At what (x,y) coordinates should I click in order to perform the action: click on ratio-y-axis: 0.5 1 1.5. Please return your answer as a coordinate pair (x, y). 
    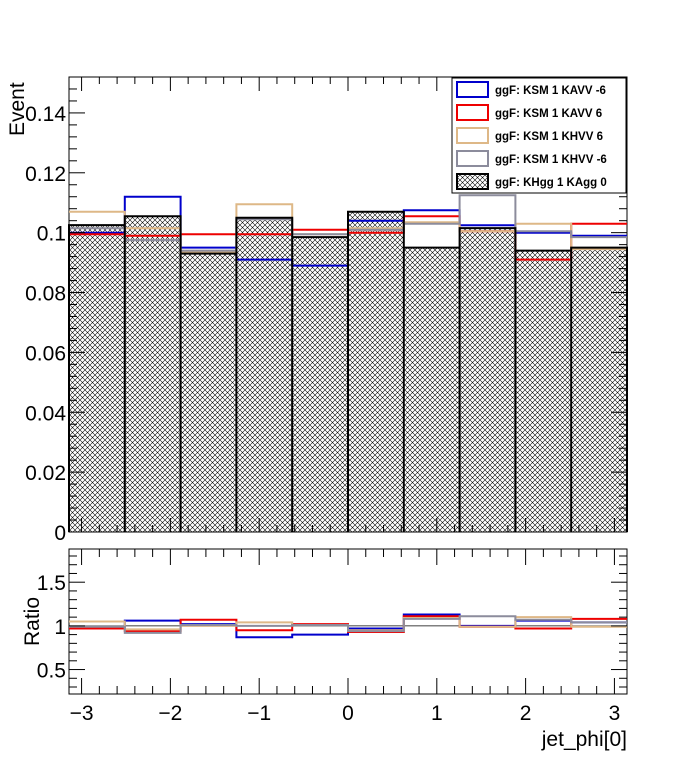
    Looking at the image, I should click on (332, 621).